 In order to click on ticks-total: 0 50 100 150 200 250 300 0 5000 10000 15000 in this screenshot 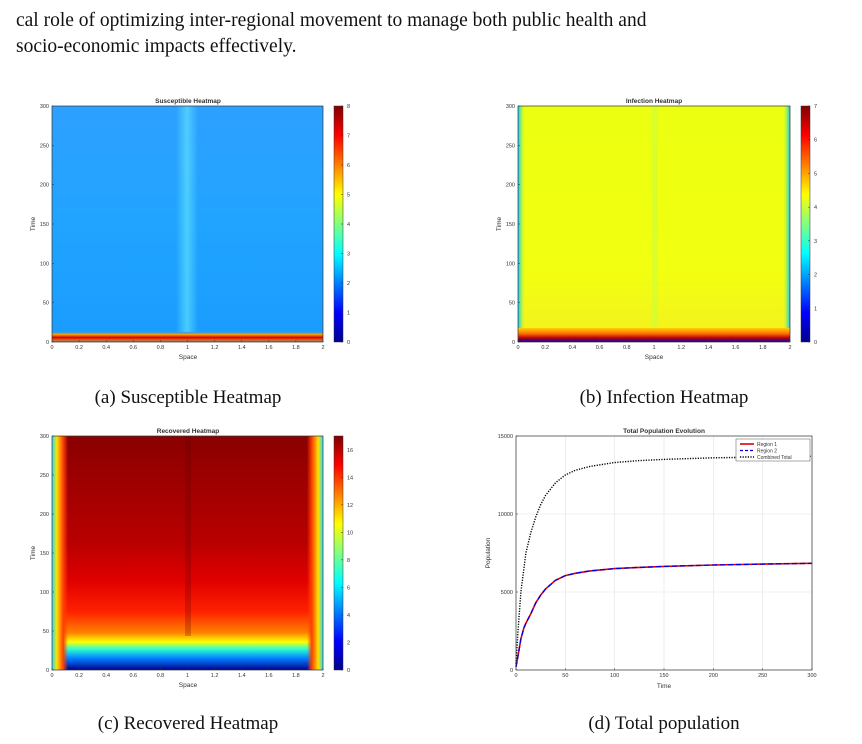, I will do `click(657, 556)`.